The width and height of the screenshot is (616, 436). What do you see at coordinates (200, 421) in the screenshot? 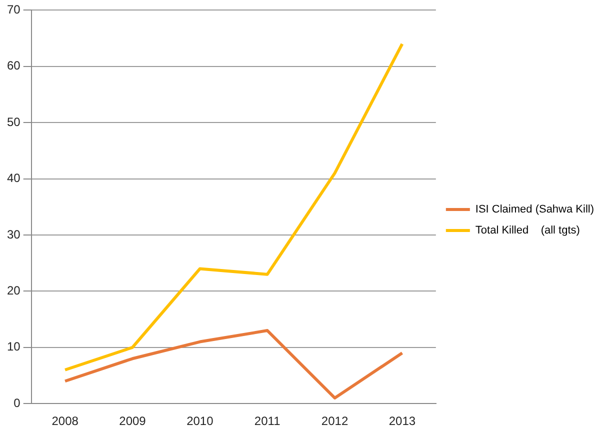
I see `x-tick-label: 2010` at bounding box center [200, 421].